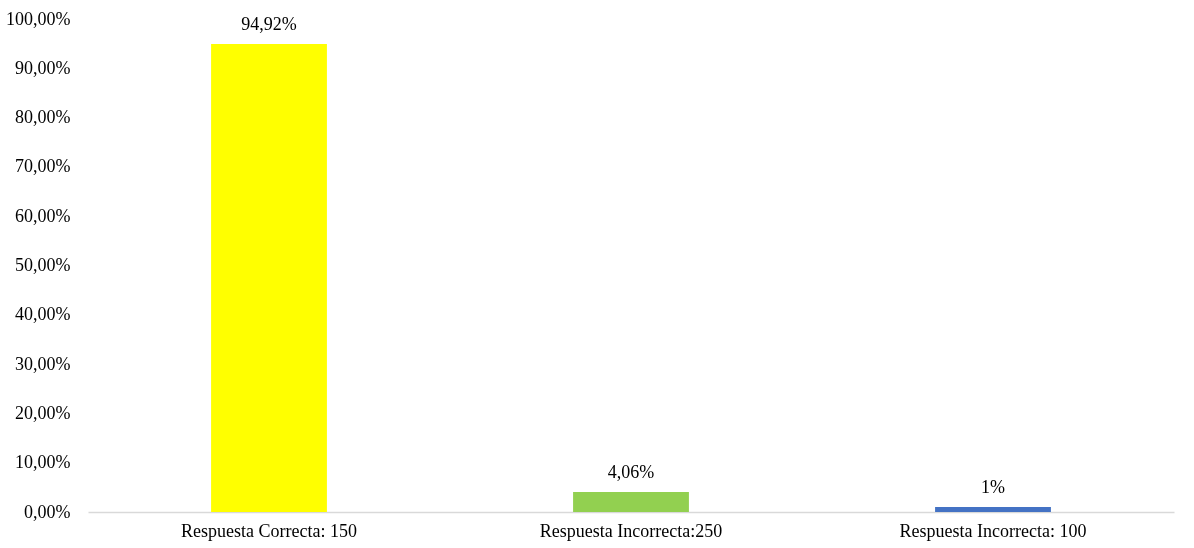  I want to click on y-tick-label: 90,00%, so click(43, 67).